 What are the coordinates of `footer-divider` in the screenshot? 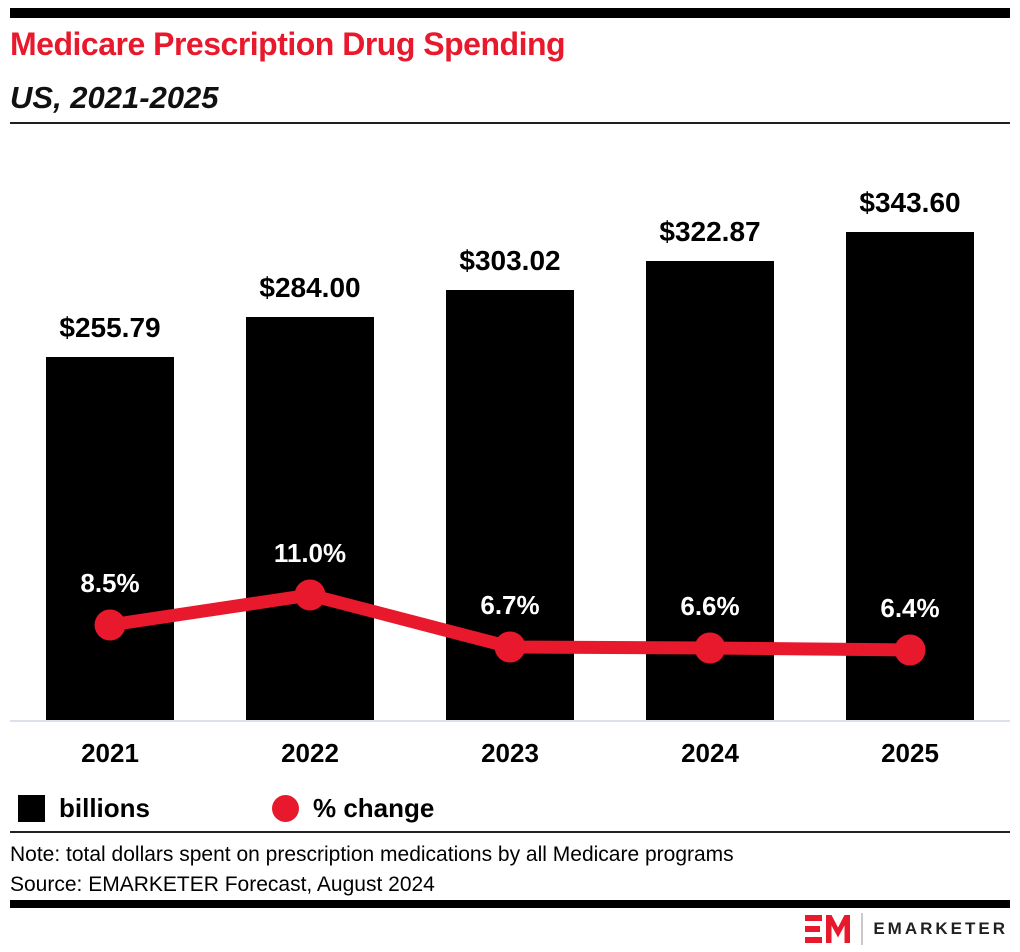 It's located at (510, 832).